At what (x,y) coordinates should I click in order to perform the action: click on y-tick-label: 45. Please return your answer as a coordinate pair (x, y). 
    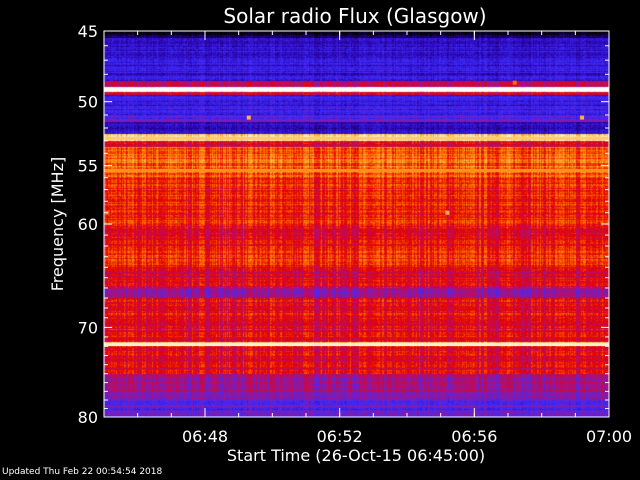
    Looking at the image, I should click on (88, 31).